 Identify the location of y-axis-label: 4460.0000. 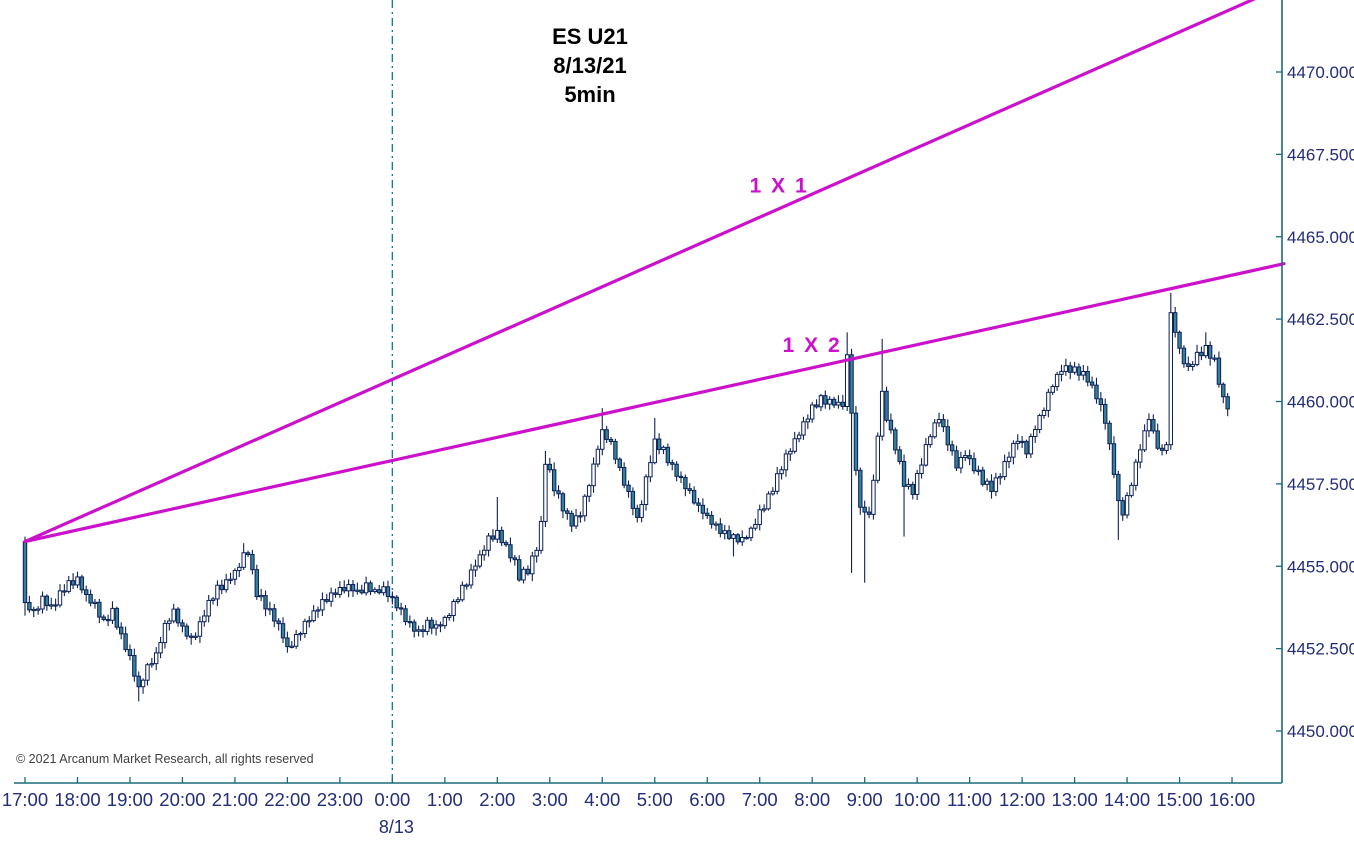
(1320, 402).